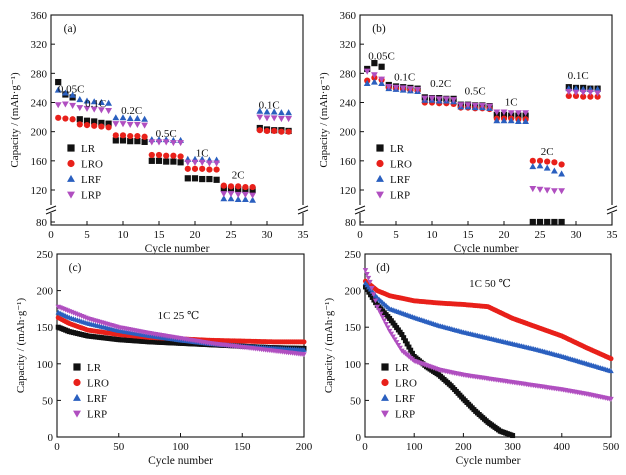 The width and height of the screenshot is (626, 475). Describe the element at coordinates (547, 152) in the screenshot. I see `rate-label: 2C` at that location.